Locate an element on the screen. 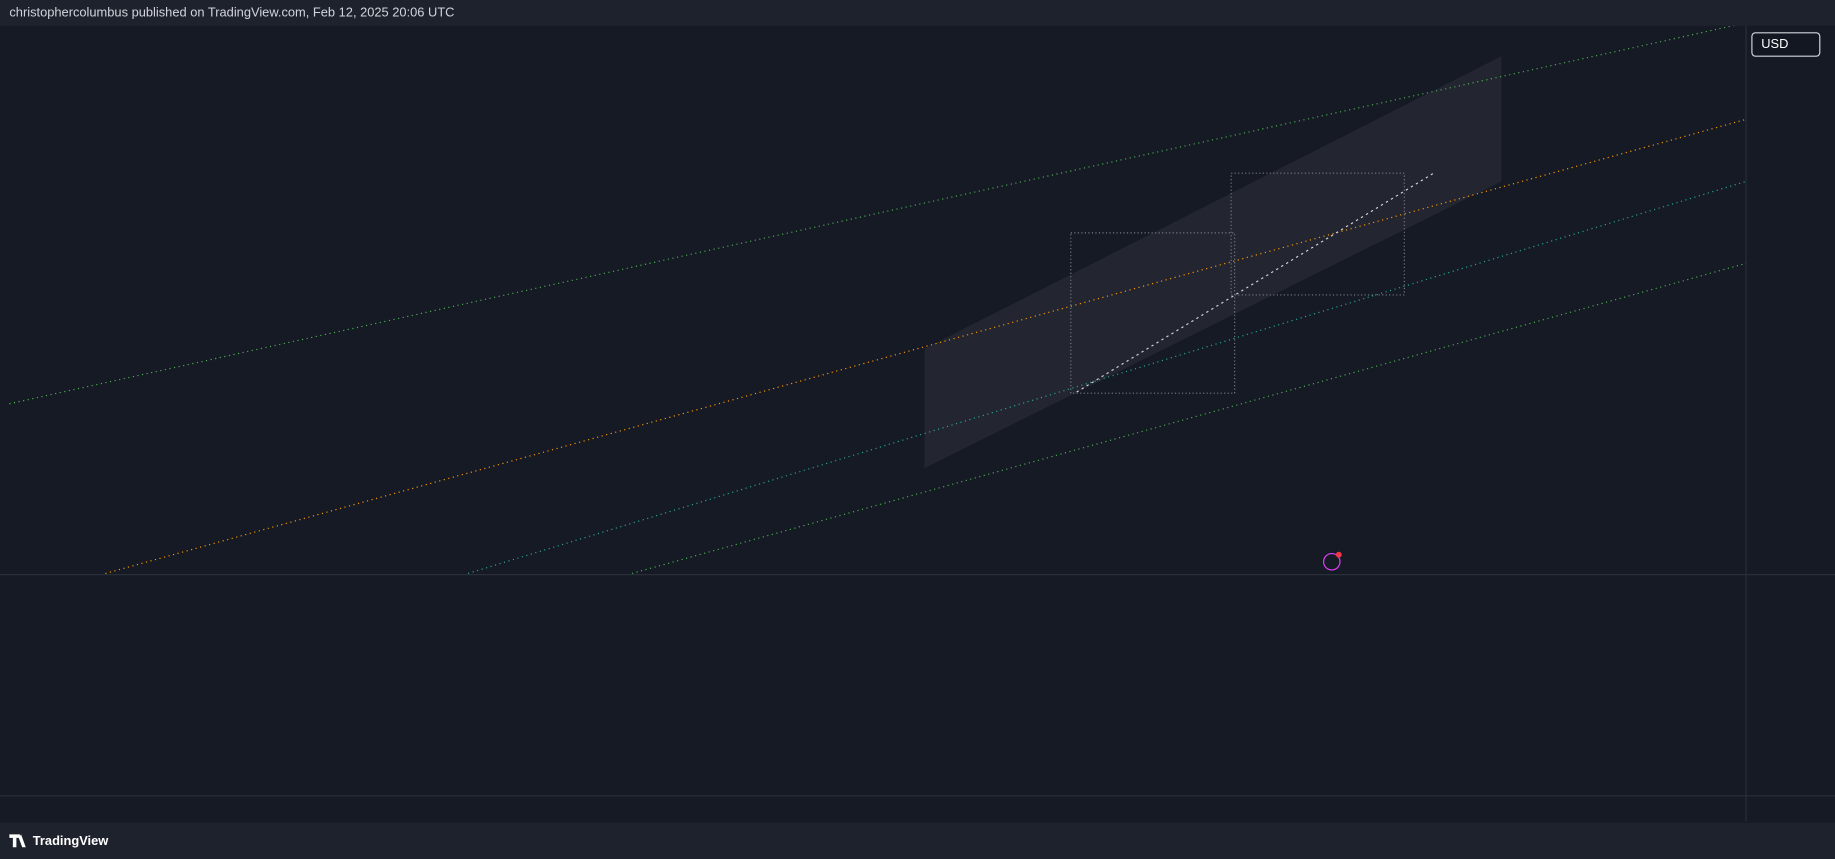  currency: USD is located at coordinates (1774, 43).